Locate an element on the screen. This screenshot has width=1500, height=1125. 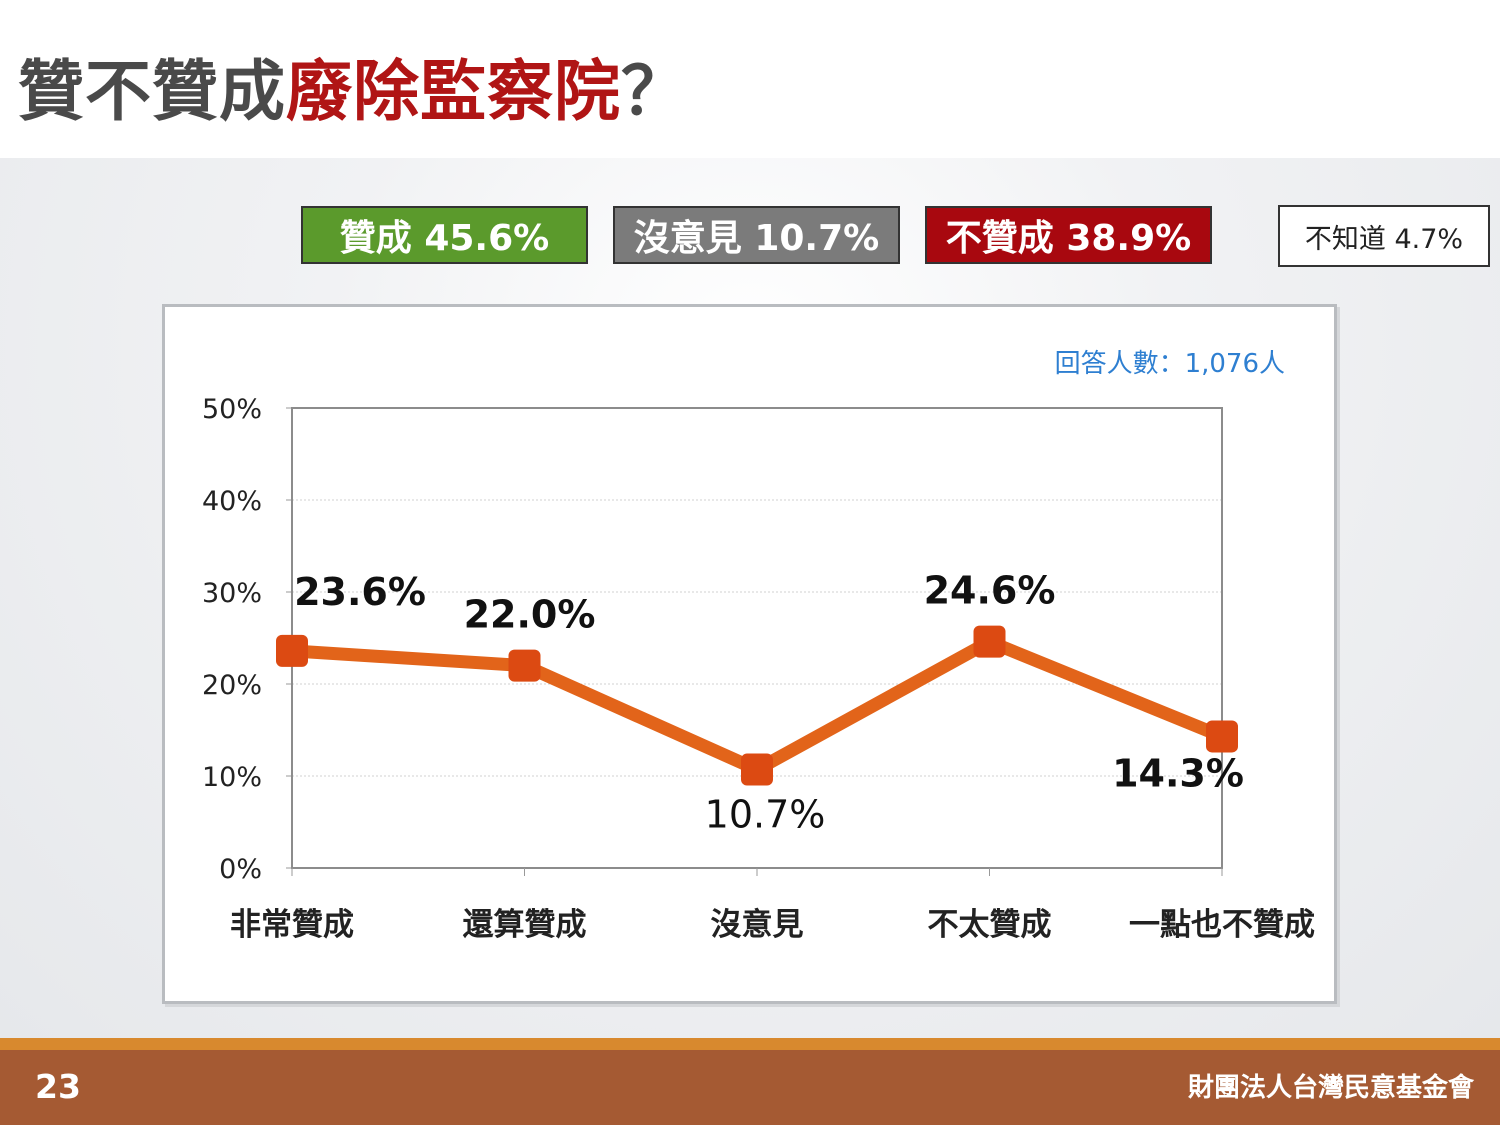
y-tick-label: 40% is located at coordinates (232, 501).